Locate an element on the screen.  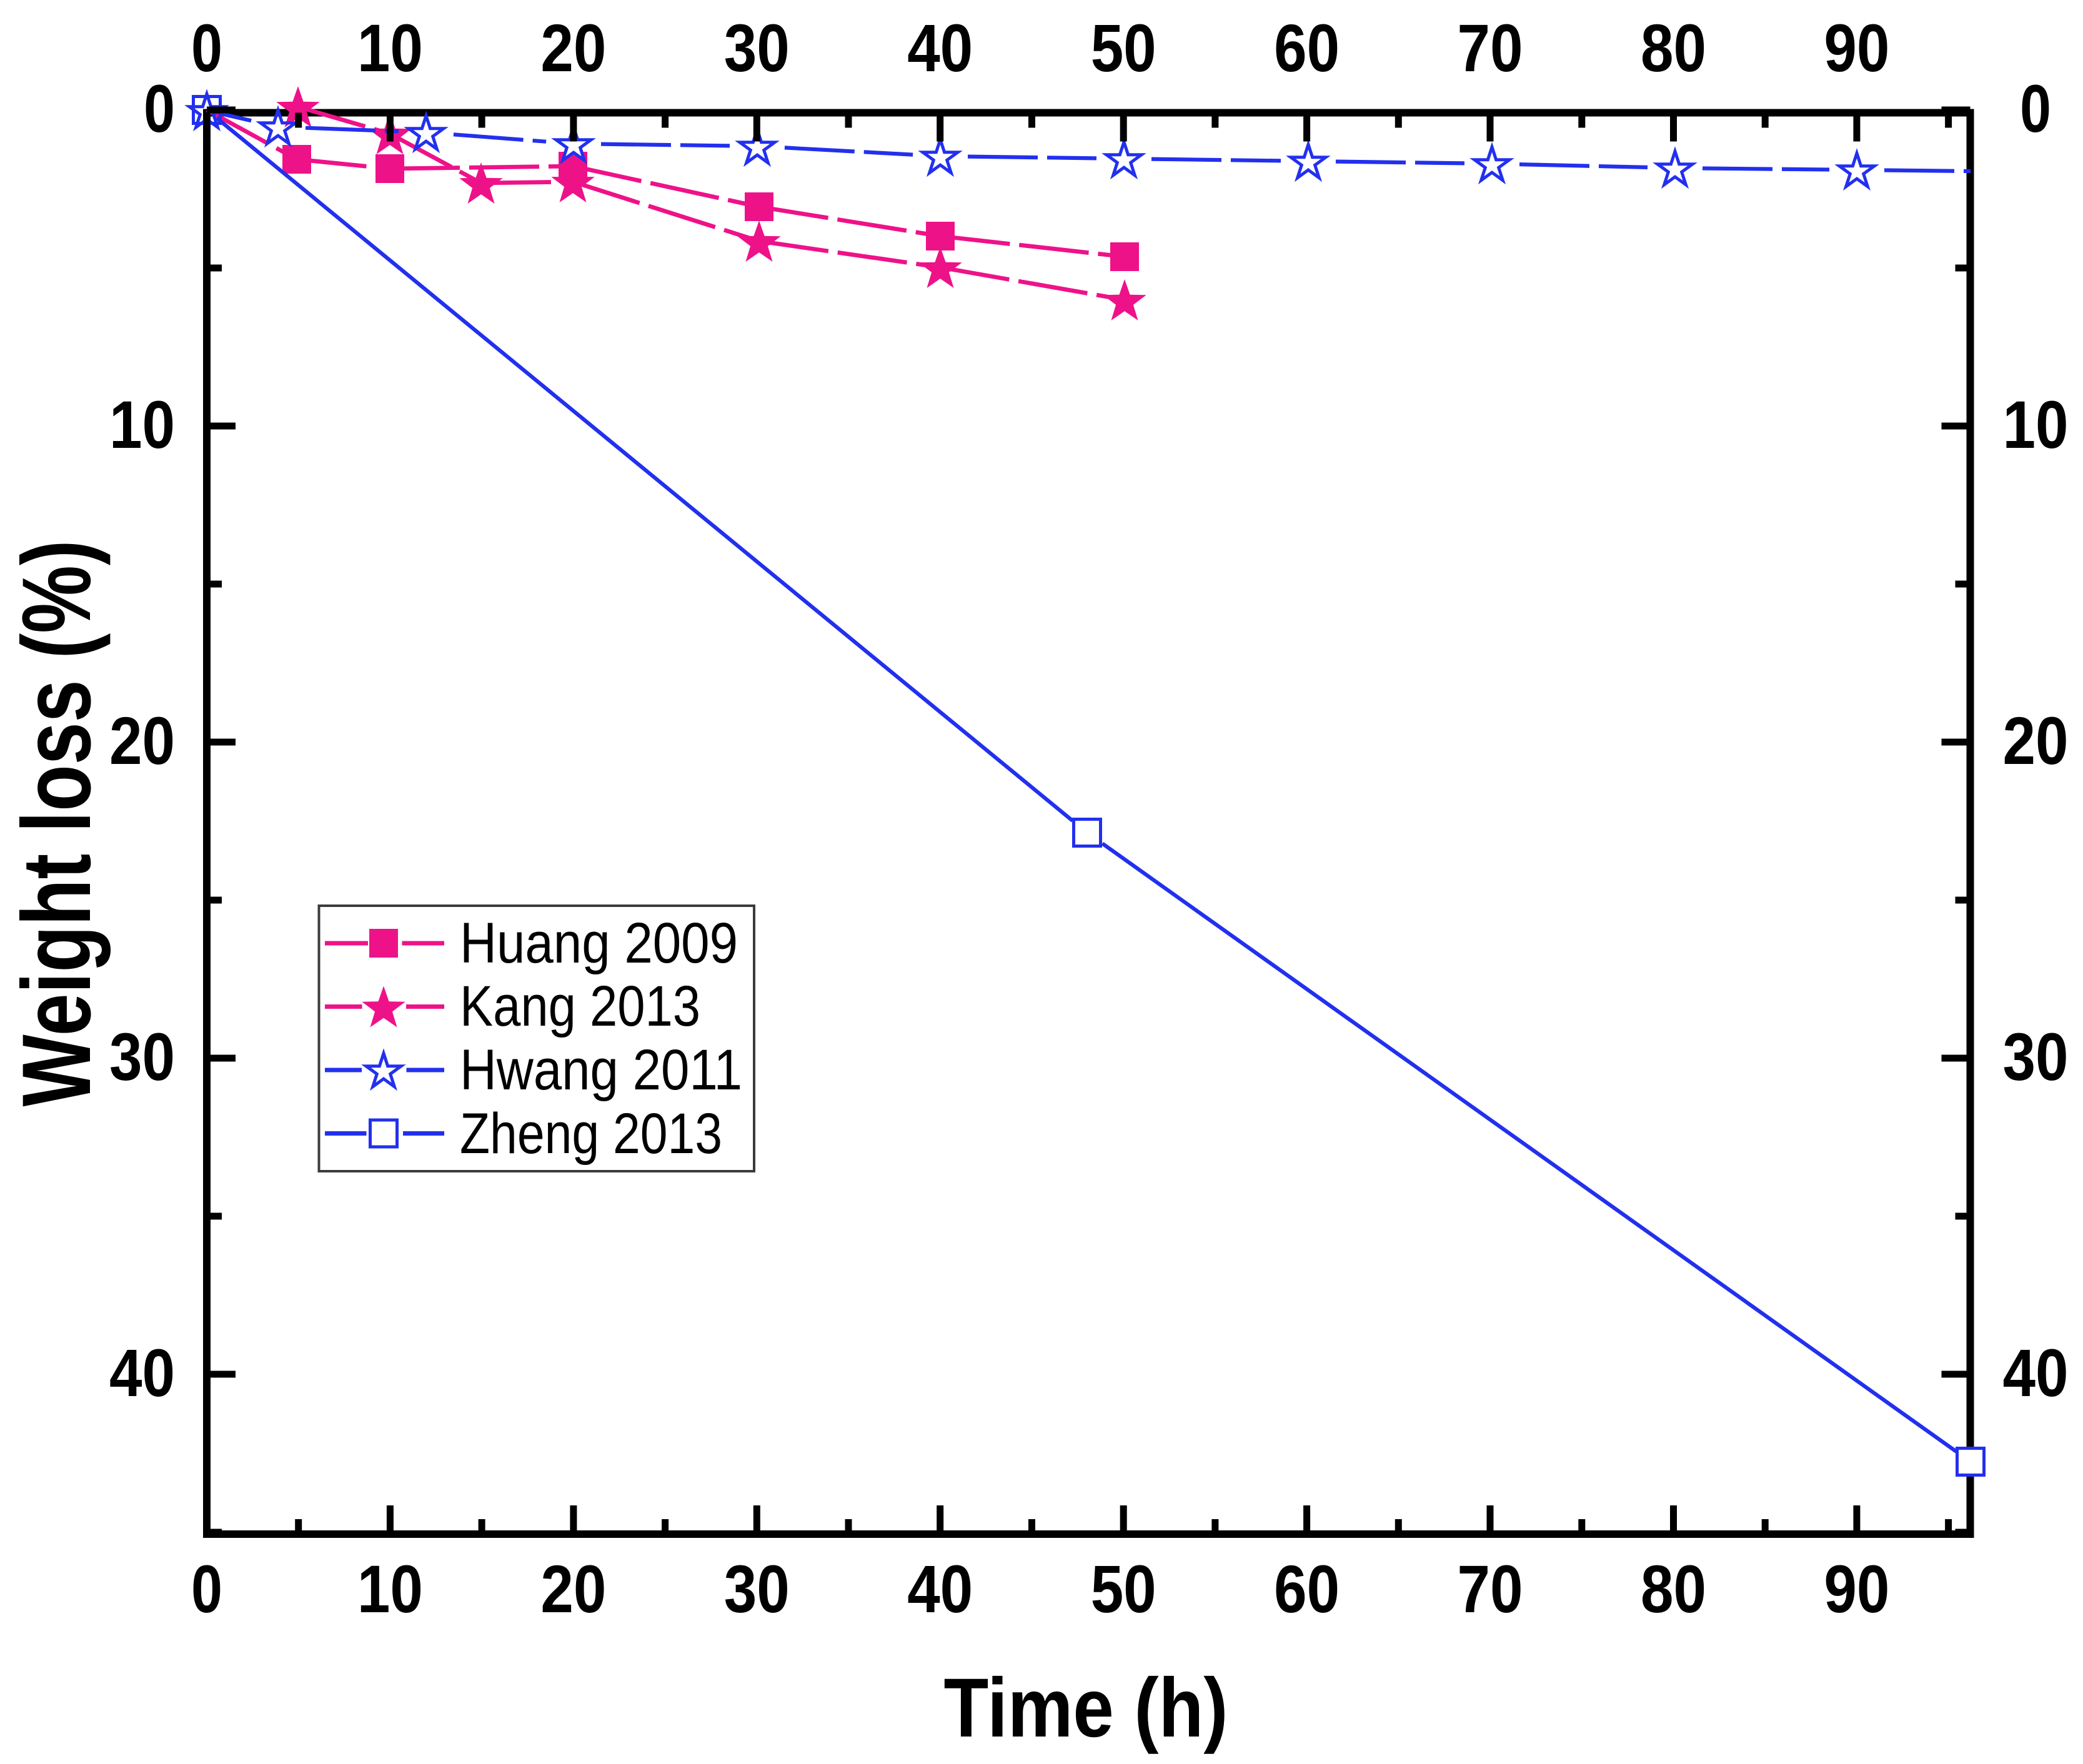
svg-text: Huang 2009 is located at coordinates (599, 943).